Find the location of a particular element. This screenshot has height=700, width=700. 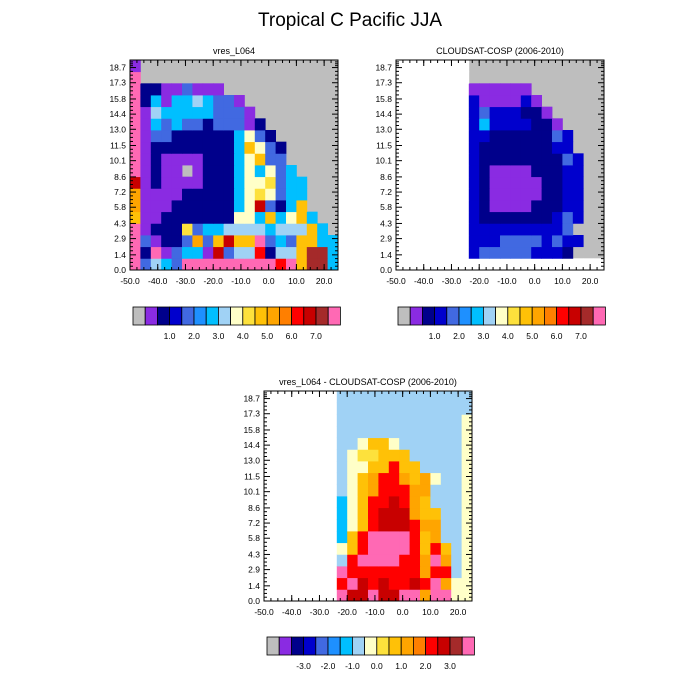

colorbar-label: 2.0 is located at coordinates (194, 336).